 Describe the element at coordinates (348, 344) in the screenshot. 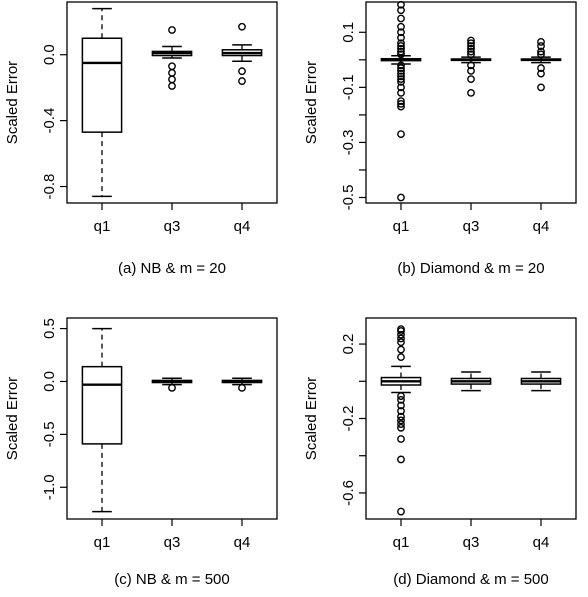

I see `y-tick-label: 0.2` at that location.